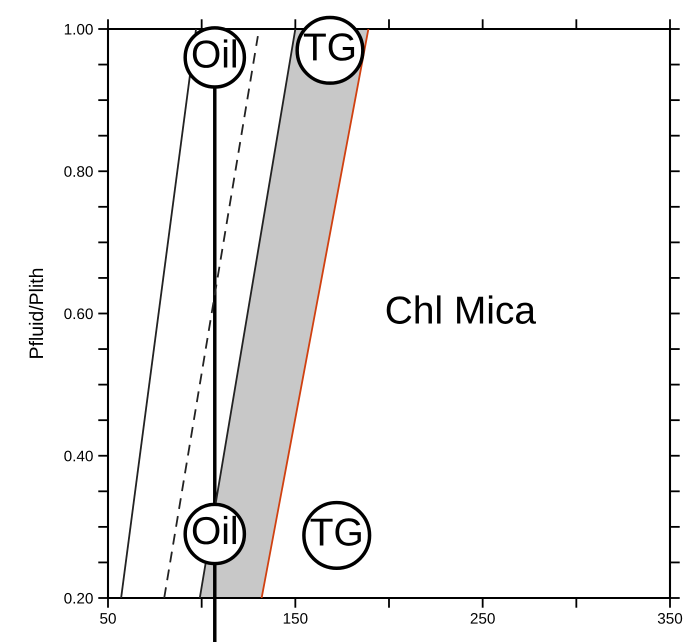 The width and height of the screenshot is (690, 642). I want to click on annotation: Chl Mica, so click(461, 309).